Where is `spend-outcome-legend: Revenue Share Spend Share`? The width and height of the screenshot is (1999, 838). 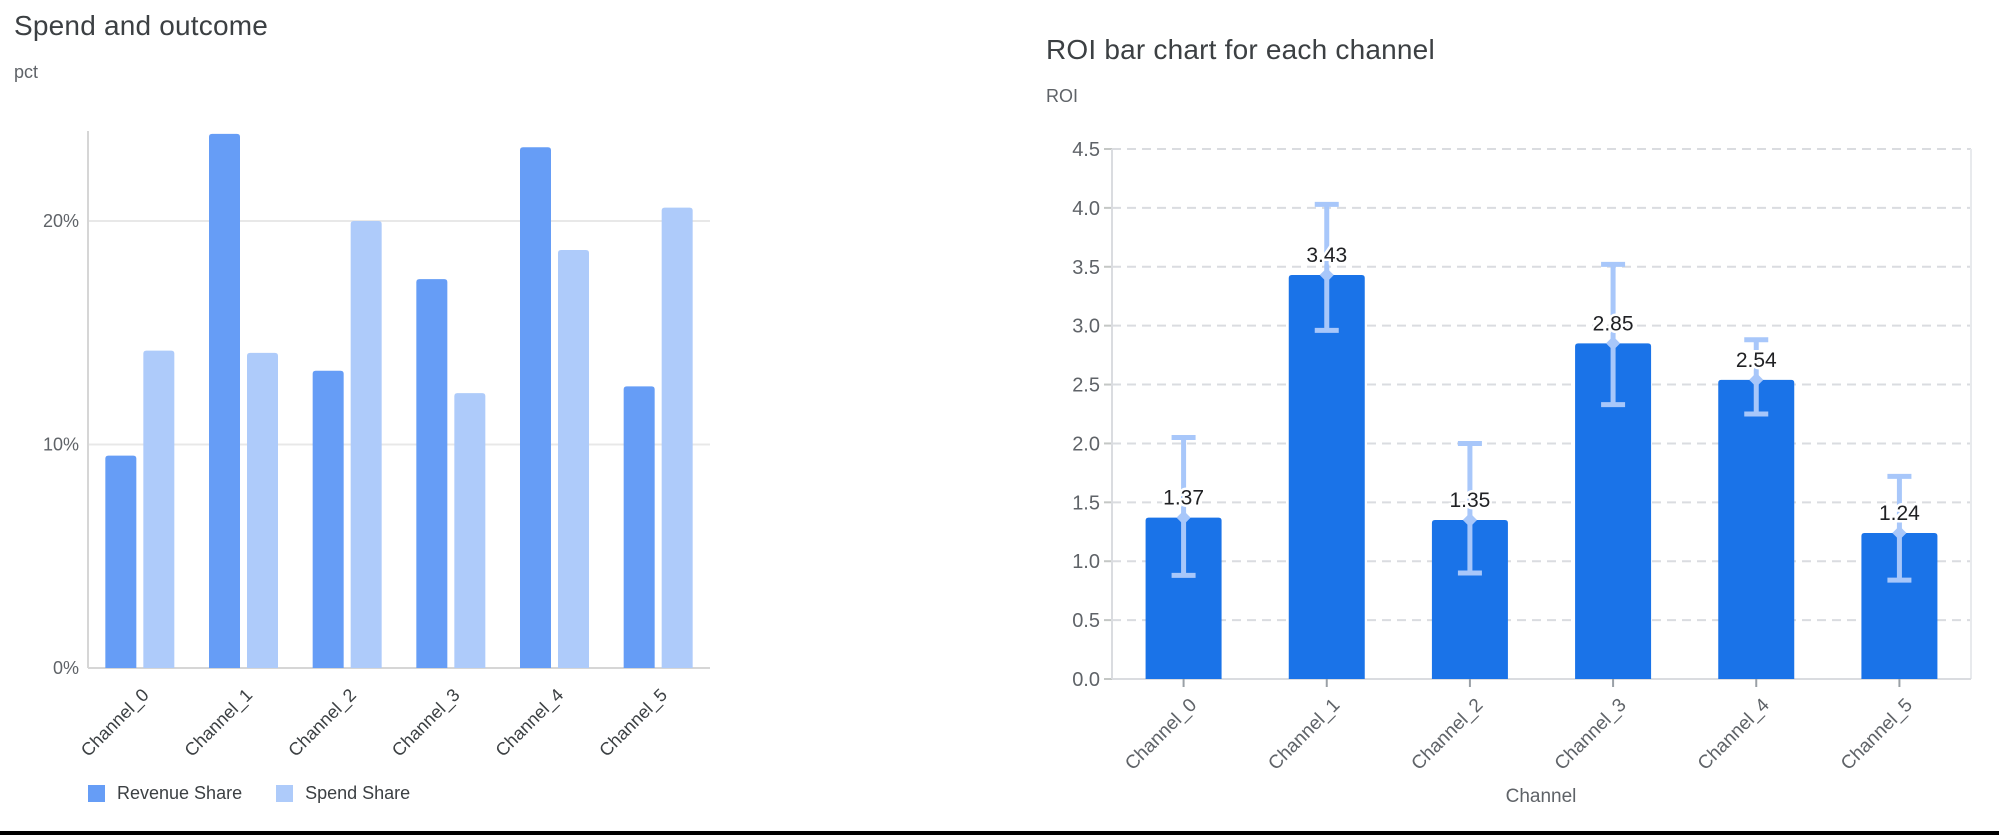
spend-outcome-legend: Revenue Share Spend Share is located at coordinates (249, 793).